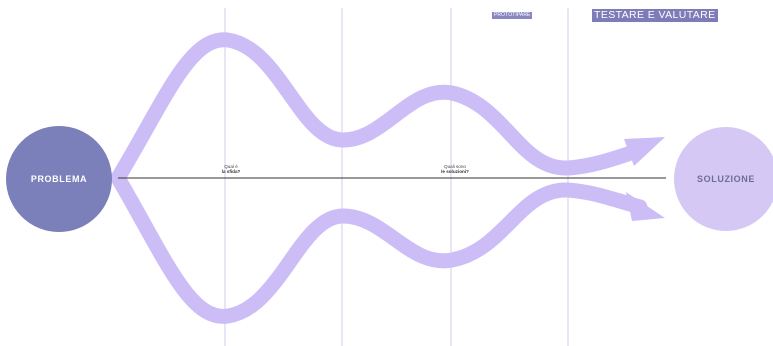 The width and height of the screenshot is (773, 346). I want to click on question-solutions-line2: le soluzioni?, so click(455, 172).